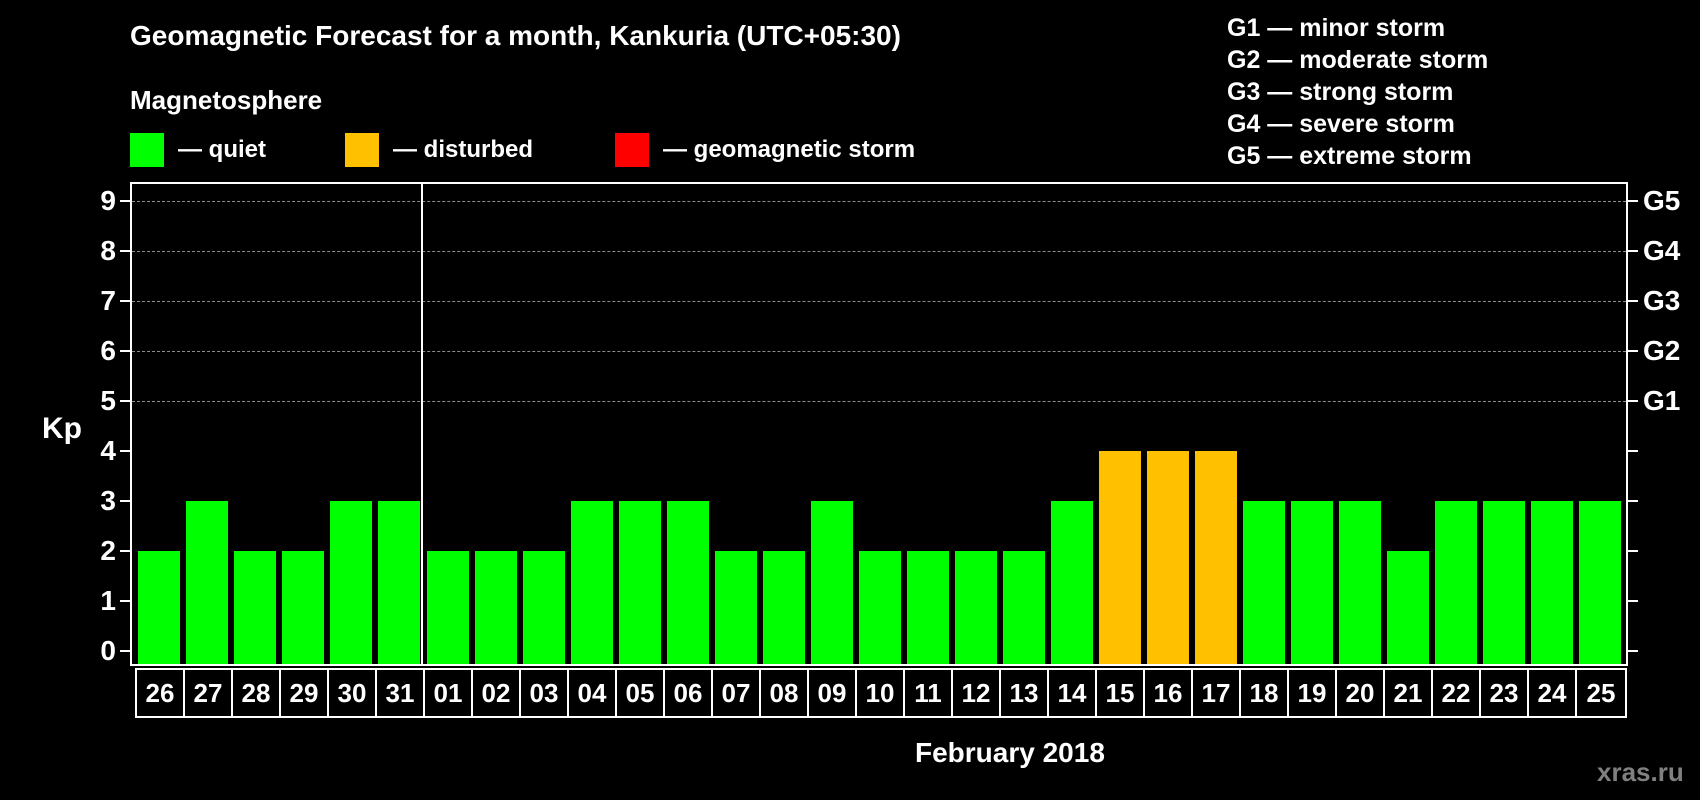  Describe the element at coordinates (463, 149) in the screenshot. I see `legend-disturbed-label: — disturbed` at that location.